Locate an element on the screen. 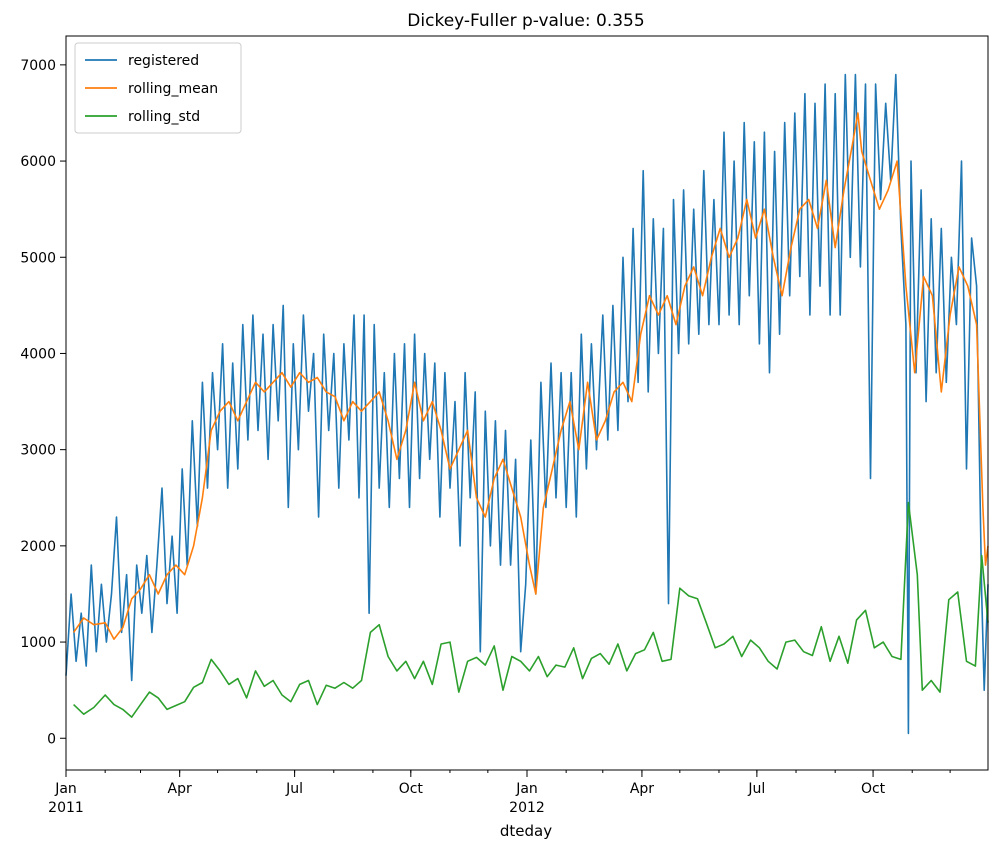 The height and width of the screenshot is (851, 1000). legend-label-rolling-std: rolling_std is located at coordinates (164, 117).